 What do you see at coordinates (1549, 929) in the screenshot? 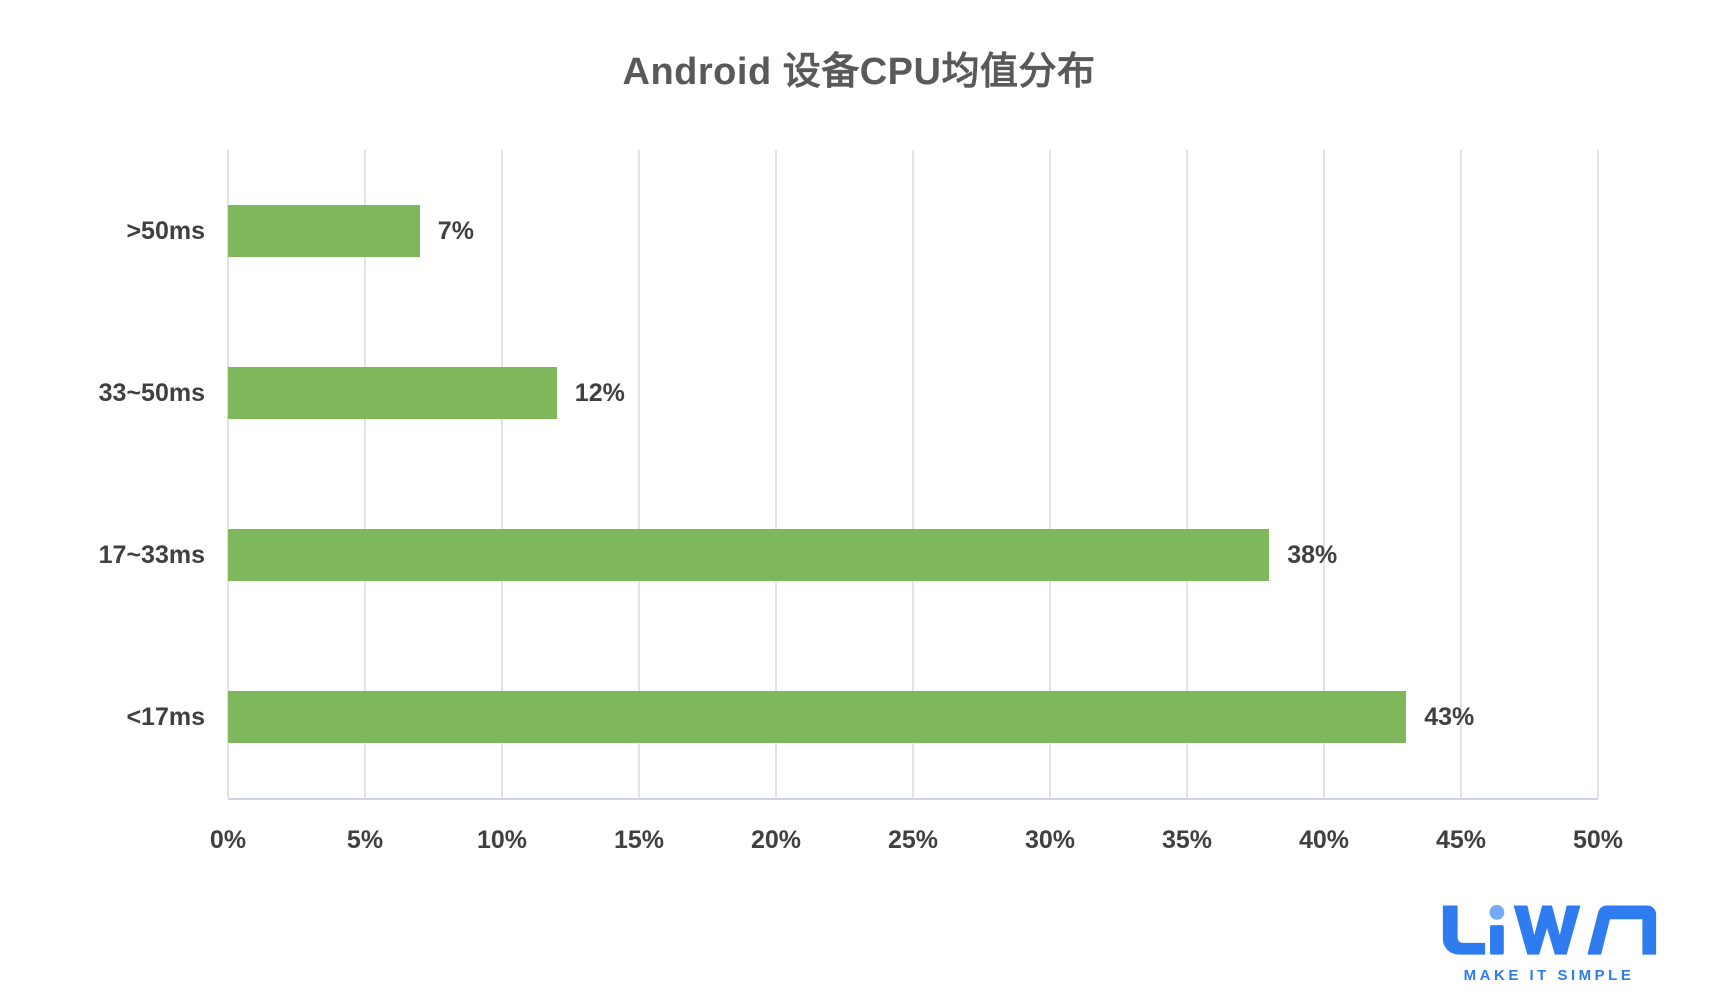
I see `liwa-logo-icon` at bounding box center [1549, 929].